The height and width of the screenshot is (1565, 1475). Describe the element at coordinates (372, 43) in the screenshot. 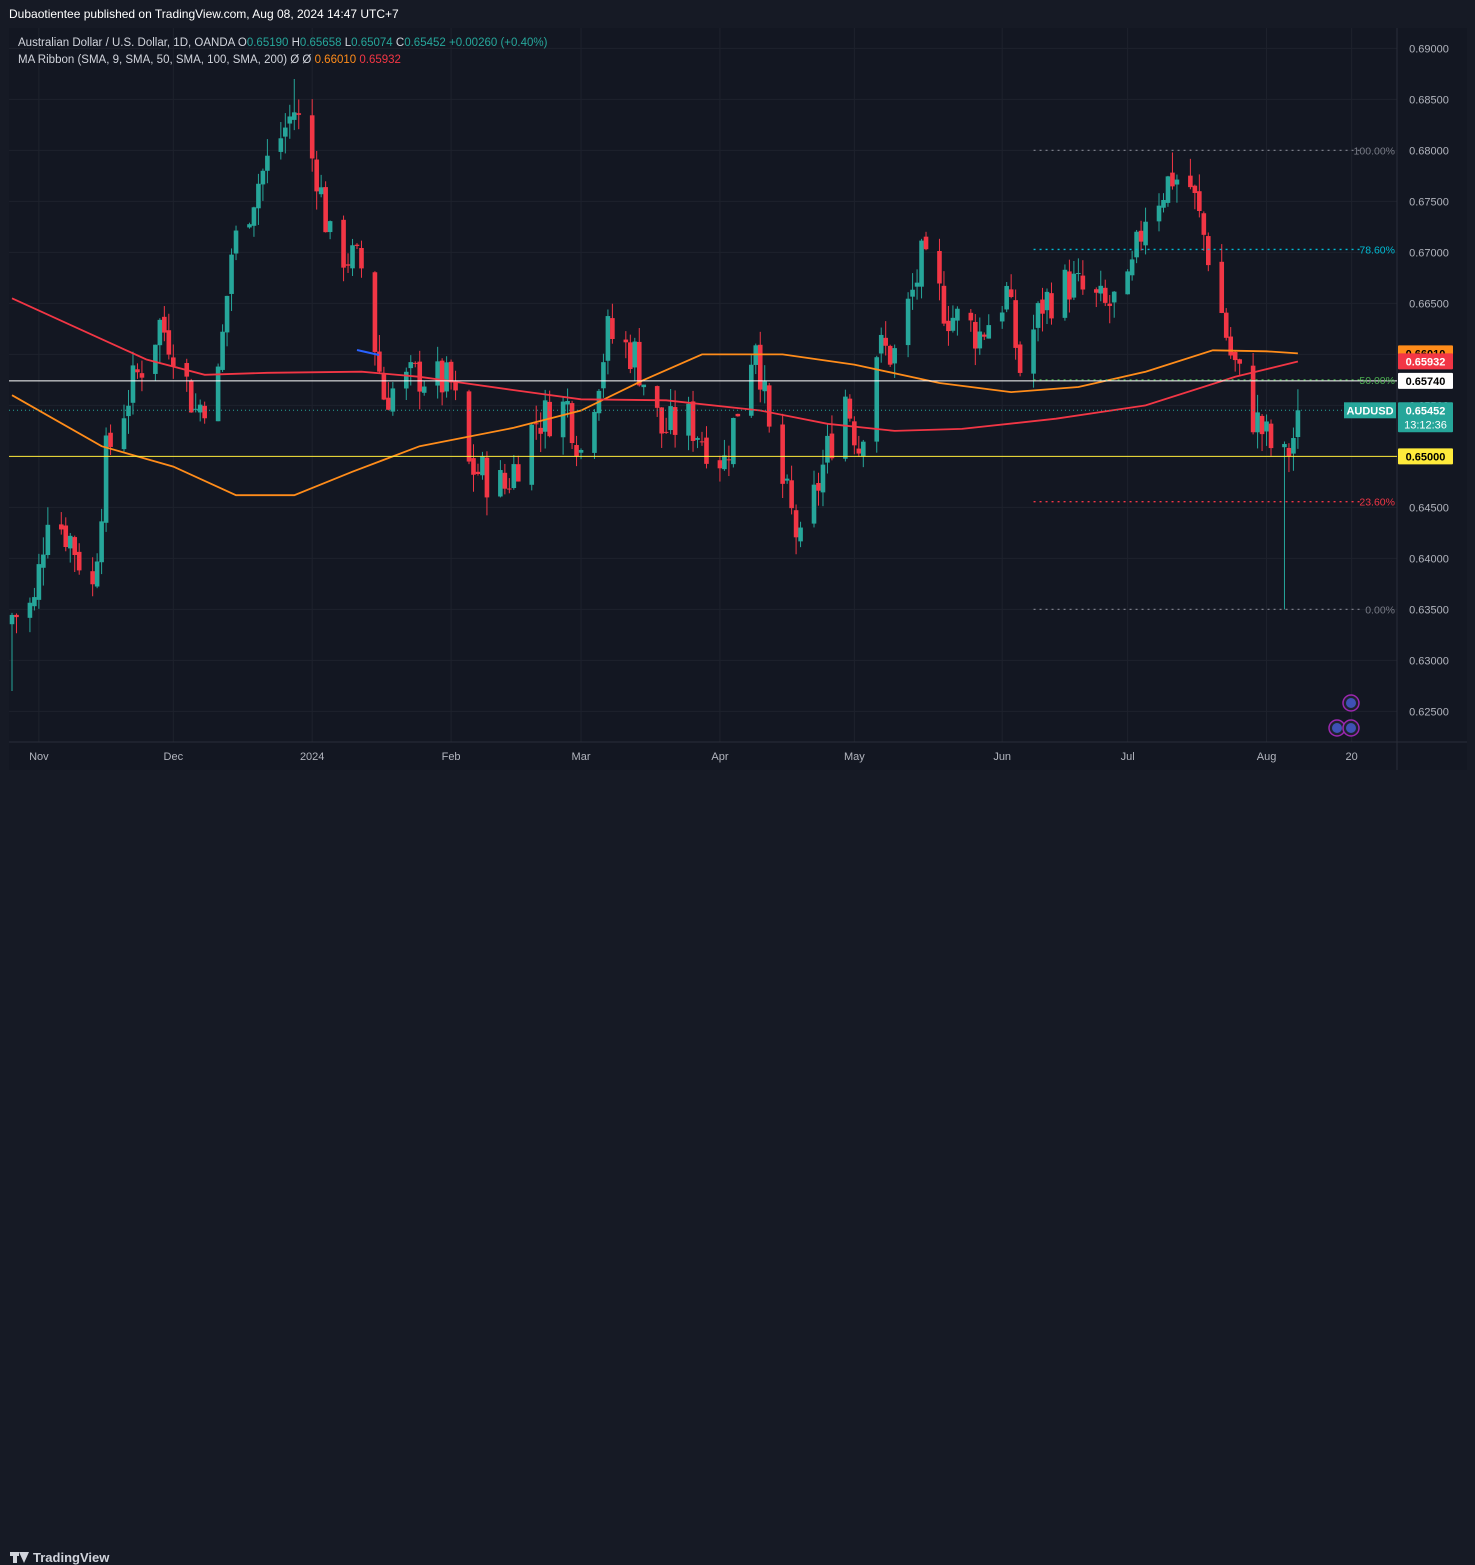

I see `legend-low: 0.65074` at that location.